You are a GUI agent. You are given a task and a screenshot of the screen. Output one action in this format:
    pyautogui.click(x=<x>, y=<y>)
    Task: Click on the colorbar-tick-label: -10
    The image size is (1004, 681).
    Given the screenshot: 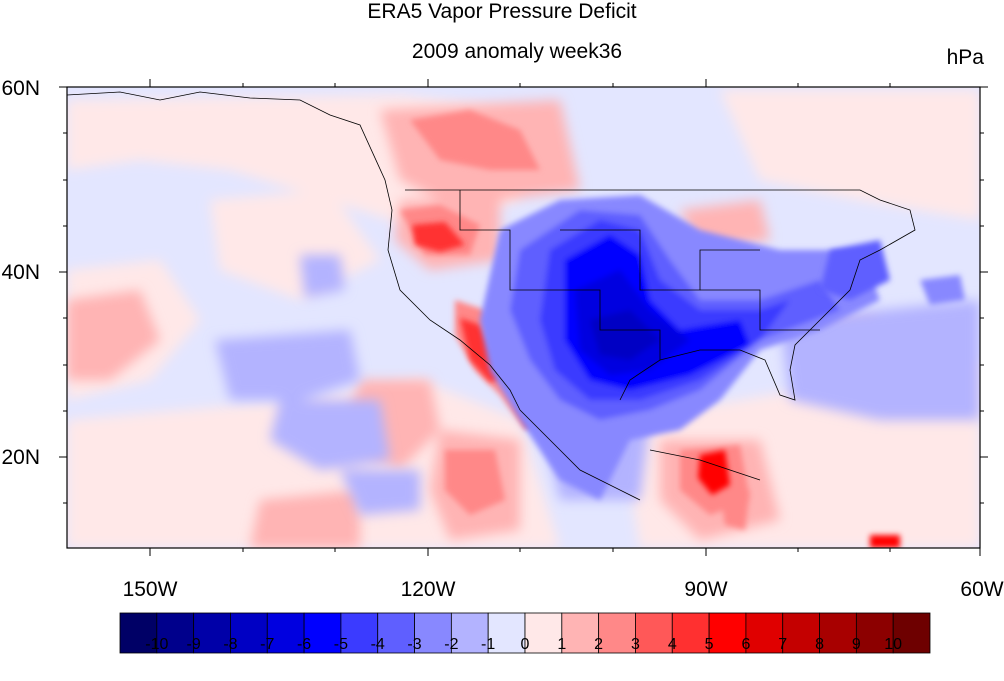 What is the action you would take?
    pyautogui.click(x=157, y=644)
    